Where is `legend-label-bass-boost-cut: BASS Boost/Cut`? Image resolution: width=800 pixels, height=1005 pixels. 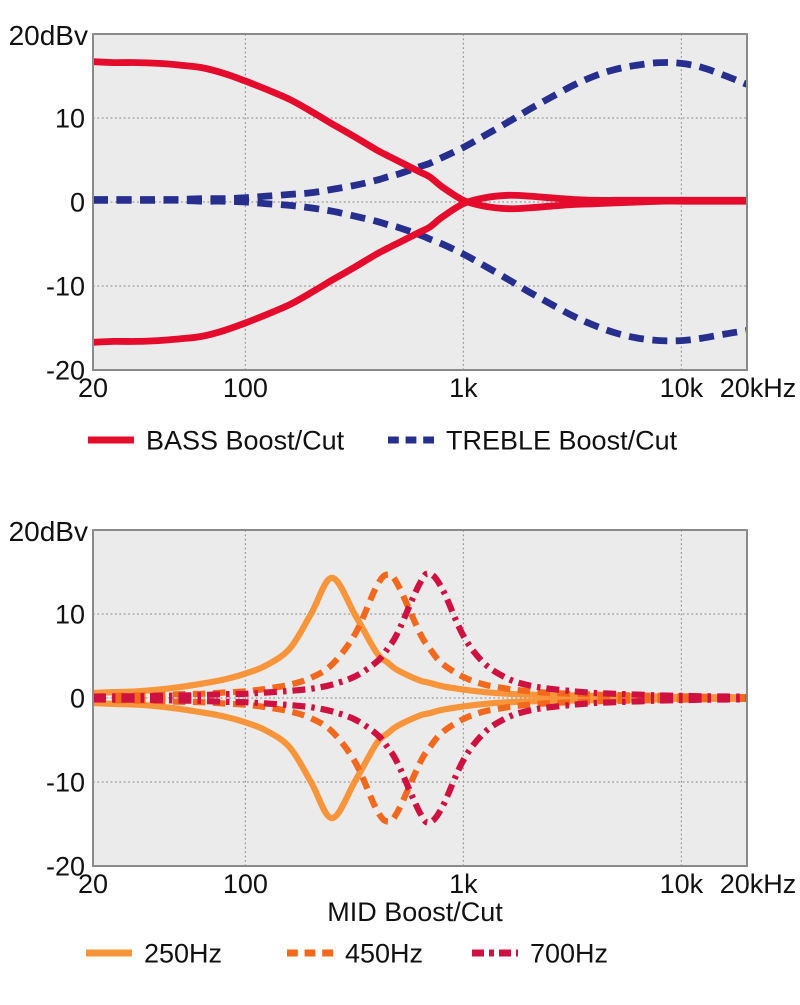 legend-label-bass-boost-cut: BASS Boost/Cut is located at coordinates (245, 441).